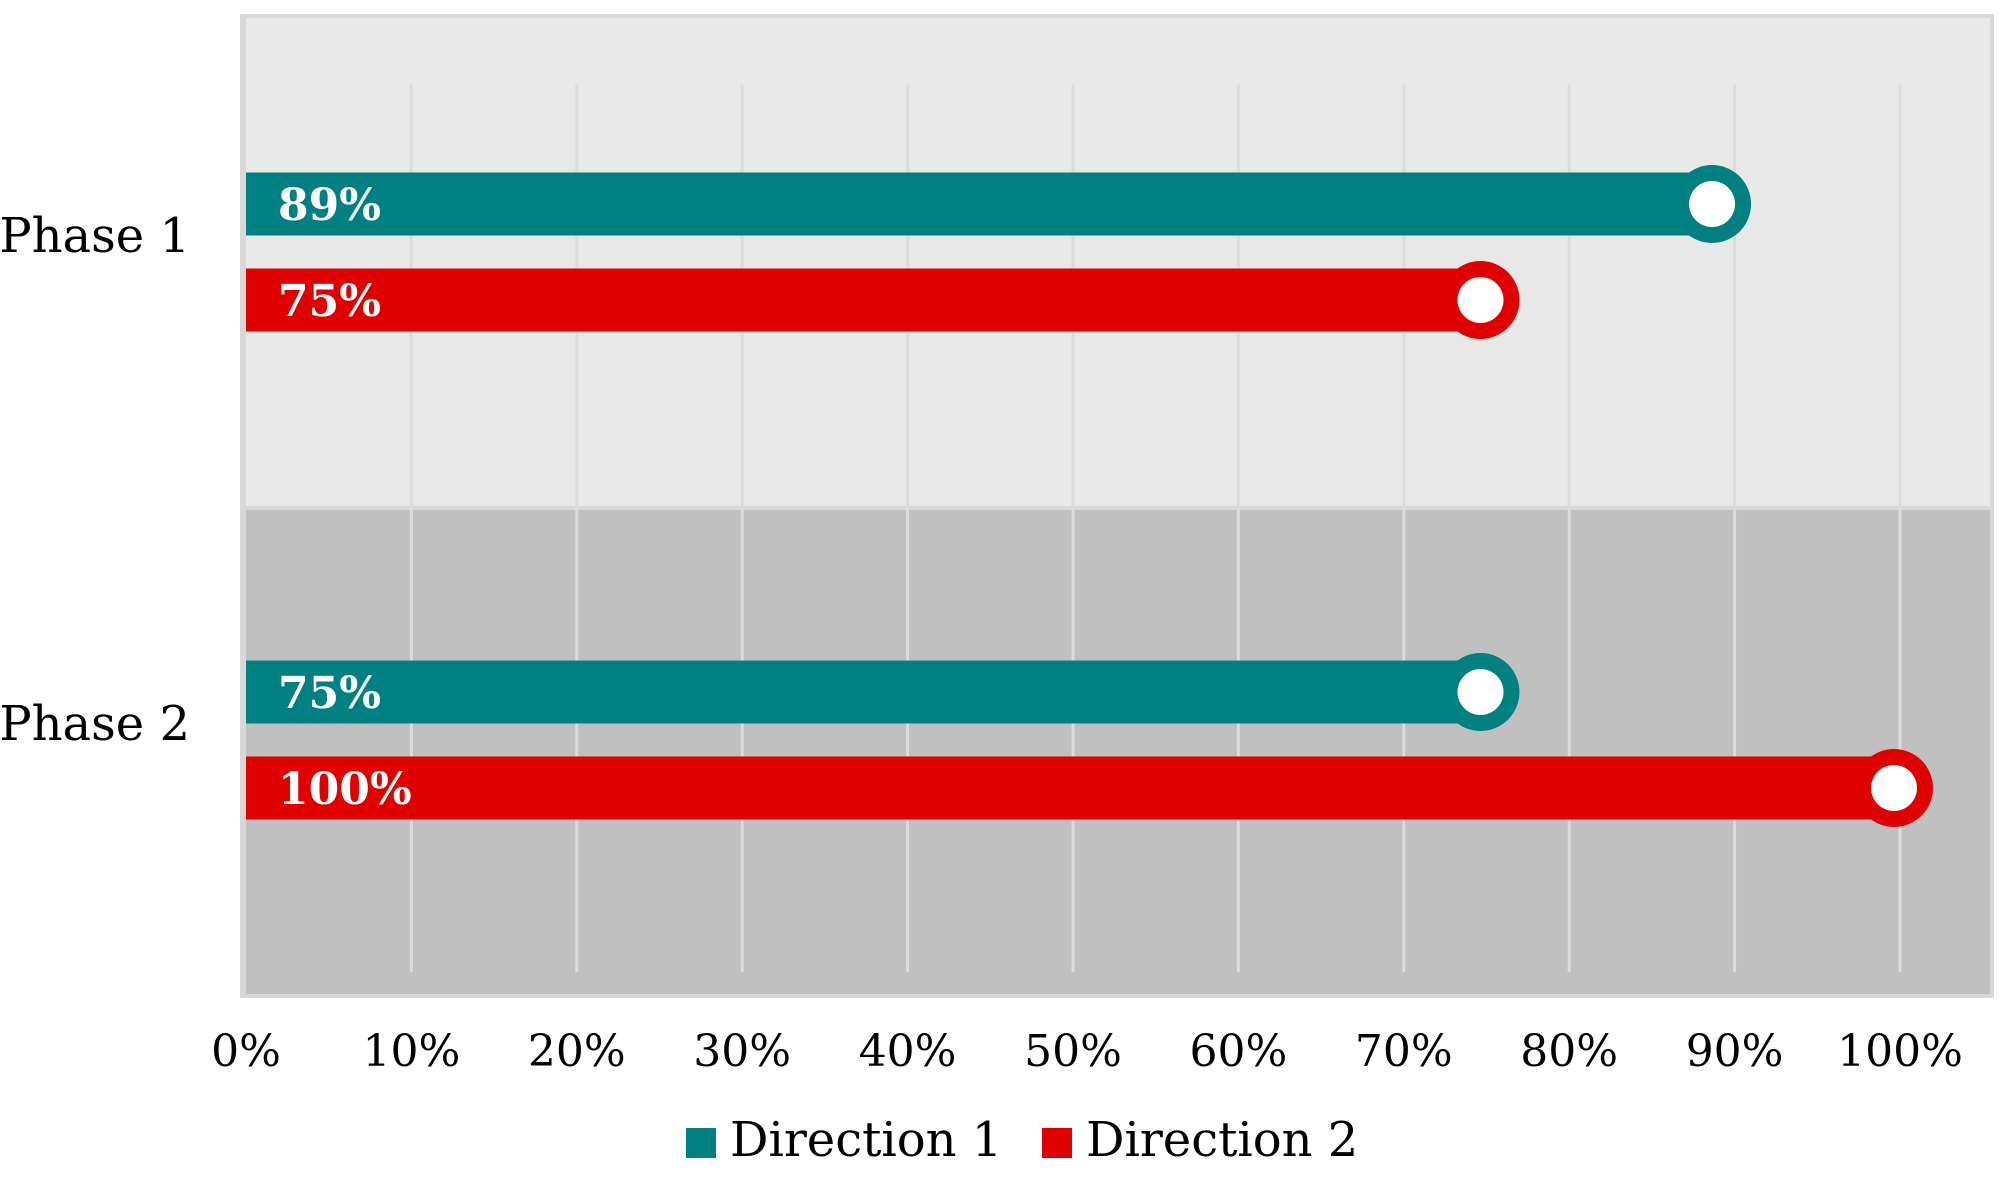 This screenshot has height=1192, width=2002. I want to click on x-tick-label: 90%, so click(1735, 1051).